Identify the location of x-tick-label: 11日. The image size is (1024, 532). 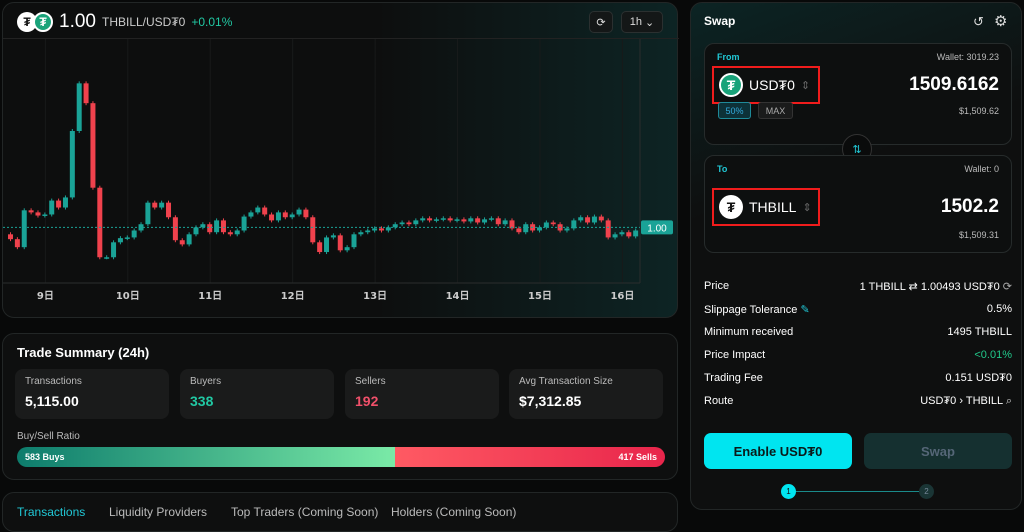
(210, 296).